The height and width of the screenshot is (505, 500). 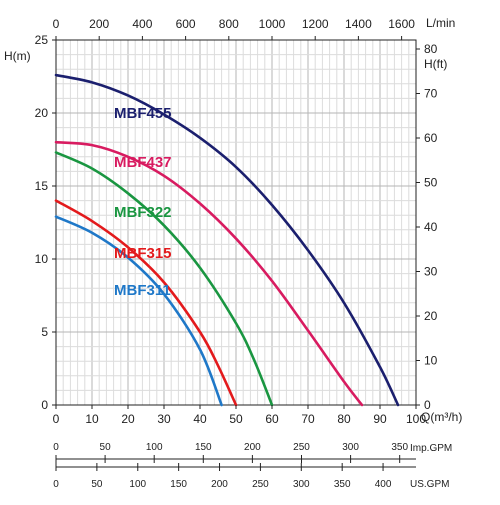 What do you see at coordinates (143, 113) in the screenshot?
I see `series-label-mbf455: MBF455` at bounding box center [143, 113].